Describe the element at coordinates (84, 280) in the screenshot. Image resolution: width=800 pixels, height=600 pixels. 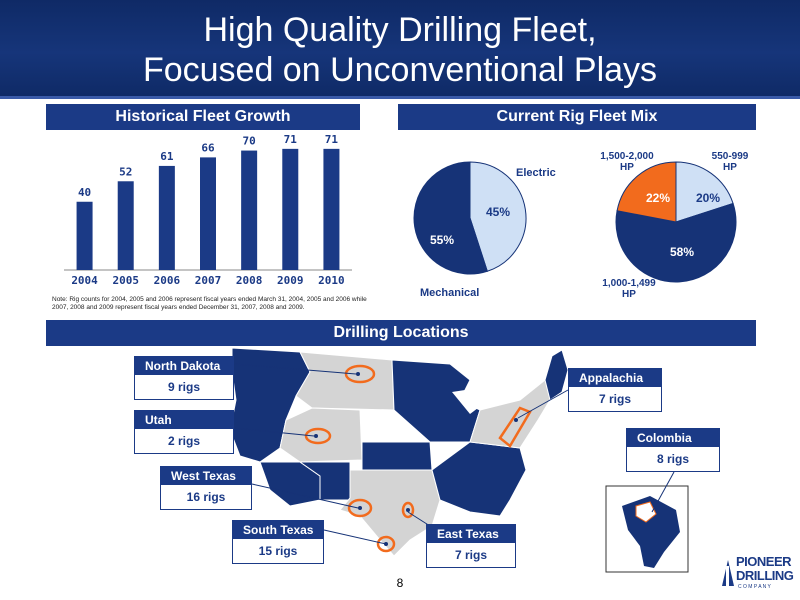
I see `bar-category-2004: 2004` at that location.